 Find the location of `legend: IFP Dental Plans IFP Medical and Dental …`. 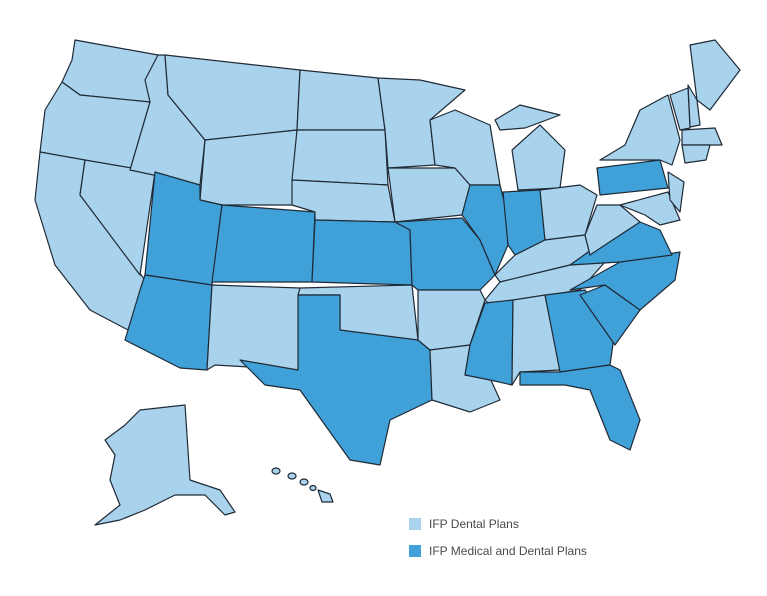

legend: IFP Dental Plans IFP Medical and Dental … is located at coordinates (498, 537).